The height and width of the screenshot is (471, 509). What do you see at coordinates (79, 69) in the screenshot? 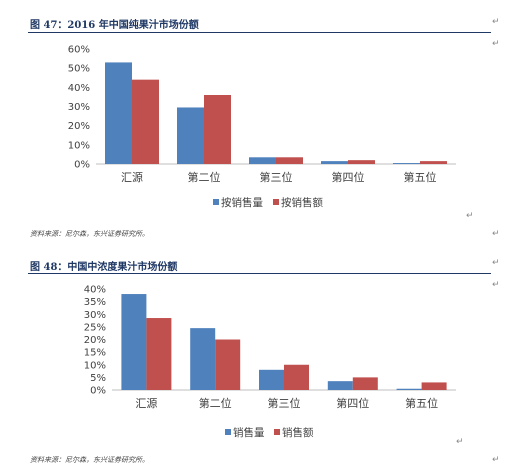
I see `y-tick-label: 50%` at bounding box center [79, 69].